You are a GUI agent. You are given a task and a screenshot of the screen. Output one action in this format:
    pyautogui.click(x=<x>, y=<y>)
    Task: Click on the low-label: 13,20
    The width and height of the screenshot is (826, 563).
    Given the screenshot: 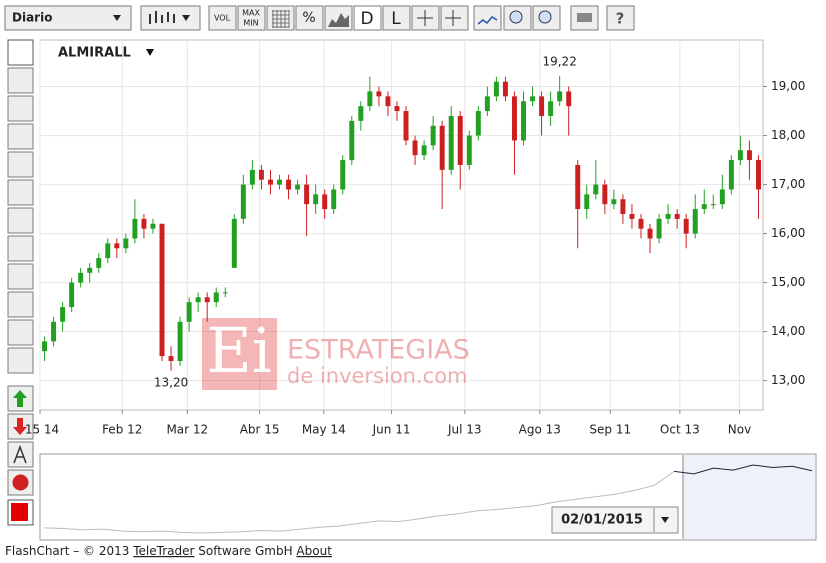 What is the action you would take?
    pyautogui.click(x=171, y=382)
    